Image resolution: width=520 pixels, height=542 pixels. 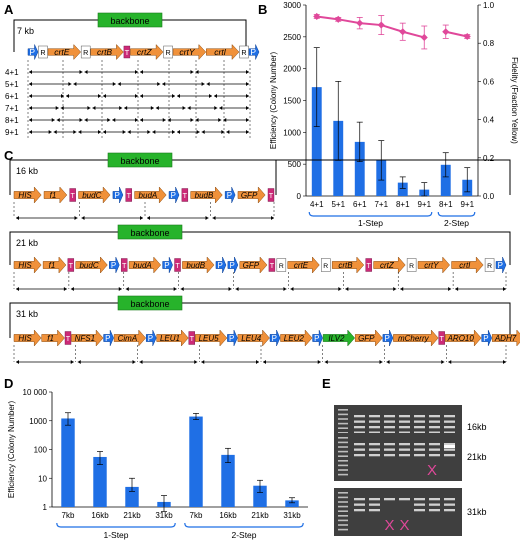 I want to click on part-crtb, so click(x=348, y=265).